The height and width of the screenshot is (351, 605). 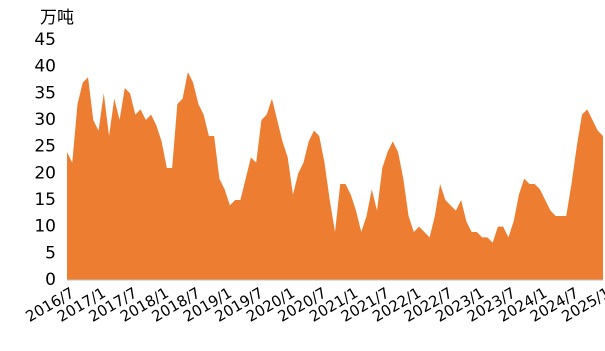 I want to click on y-unit: 万吨, so click(x=57, y=18).